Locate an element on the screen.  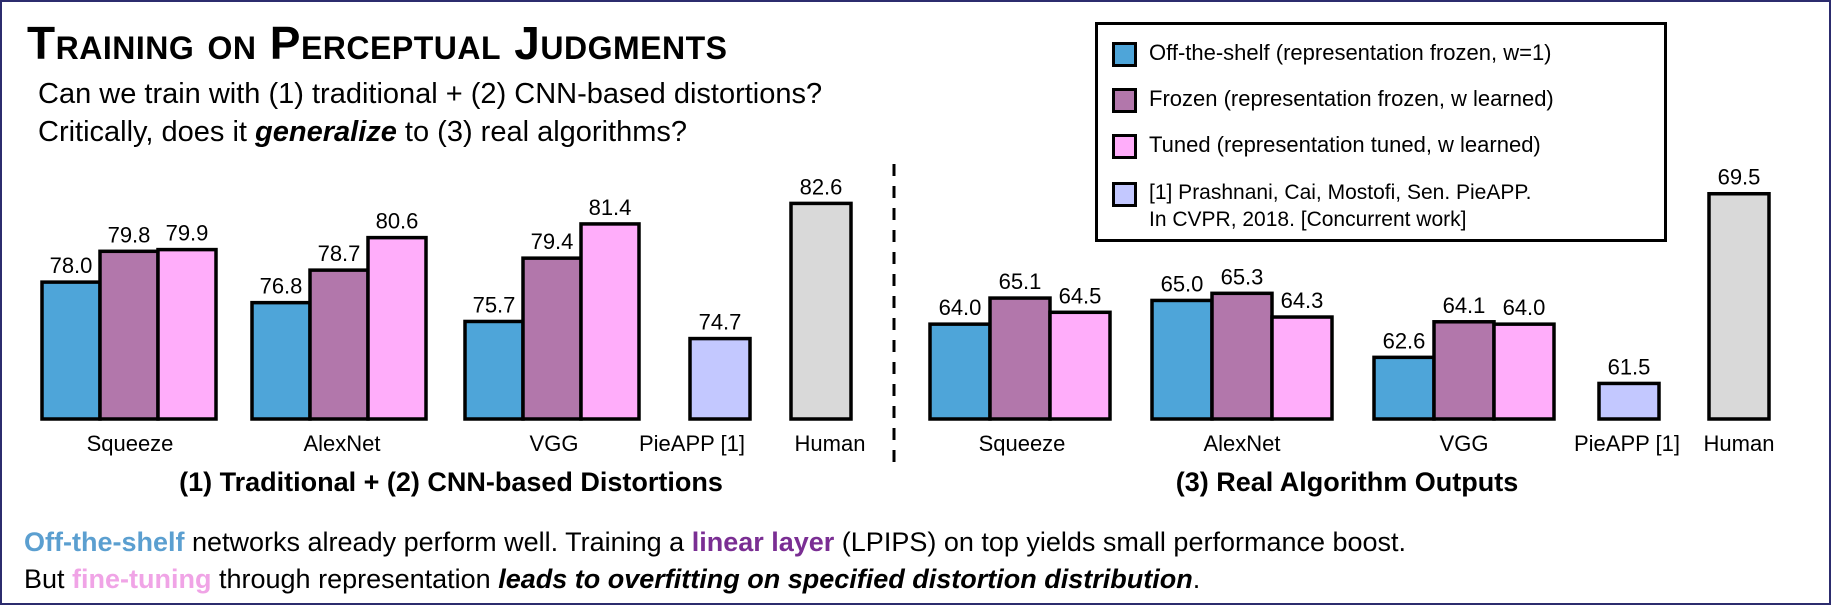
bar-2-alexnet-off-the-shelf-value: 65.0 is located at coordinates (1182, 283).